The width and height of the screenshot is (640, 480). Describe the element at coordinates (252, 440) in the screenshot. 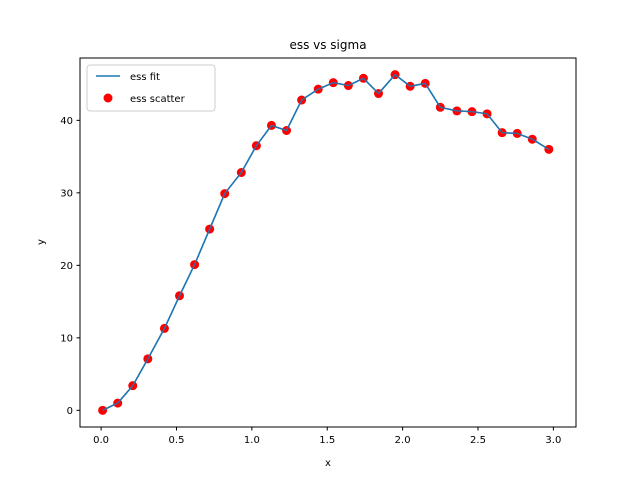

I see `x-tick-label: 1.0` at that location.